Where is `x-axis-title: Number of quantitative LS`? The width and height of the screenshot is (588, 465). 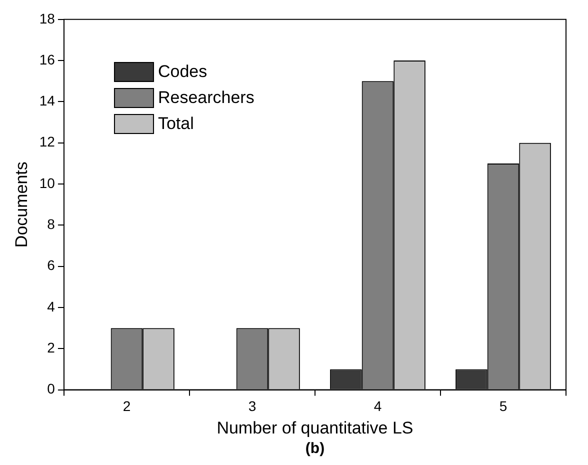
x-axis-title: Number of quantitative LS is located at coordinates (315, 428).